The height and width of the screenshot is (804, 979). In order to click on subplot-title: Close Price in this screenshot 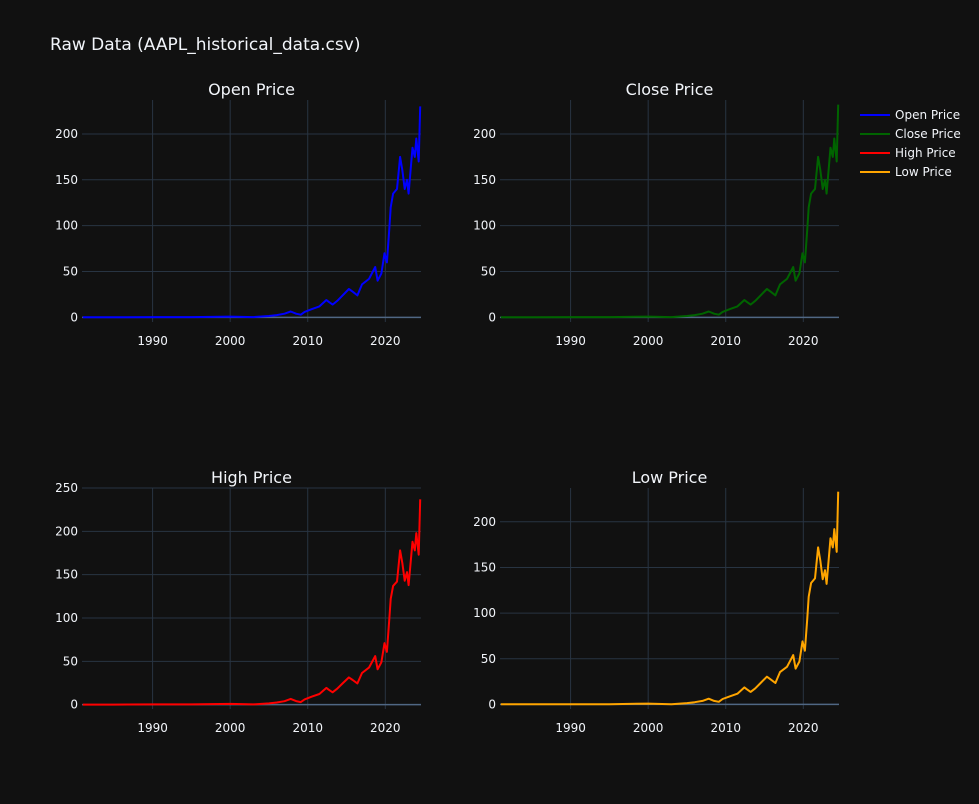, I will do `click(670, 89)`.